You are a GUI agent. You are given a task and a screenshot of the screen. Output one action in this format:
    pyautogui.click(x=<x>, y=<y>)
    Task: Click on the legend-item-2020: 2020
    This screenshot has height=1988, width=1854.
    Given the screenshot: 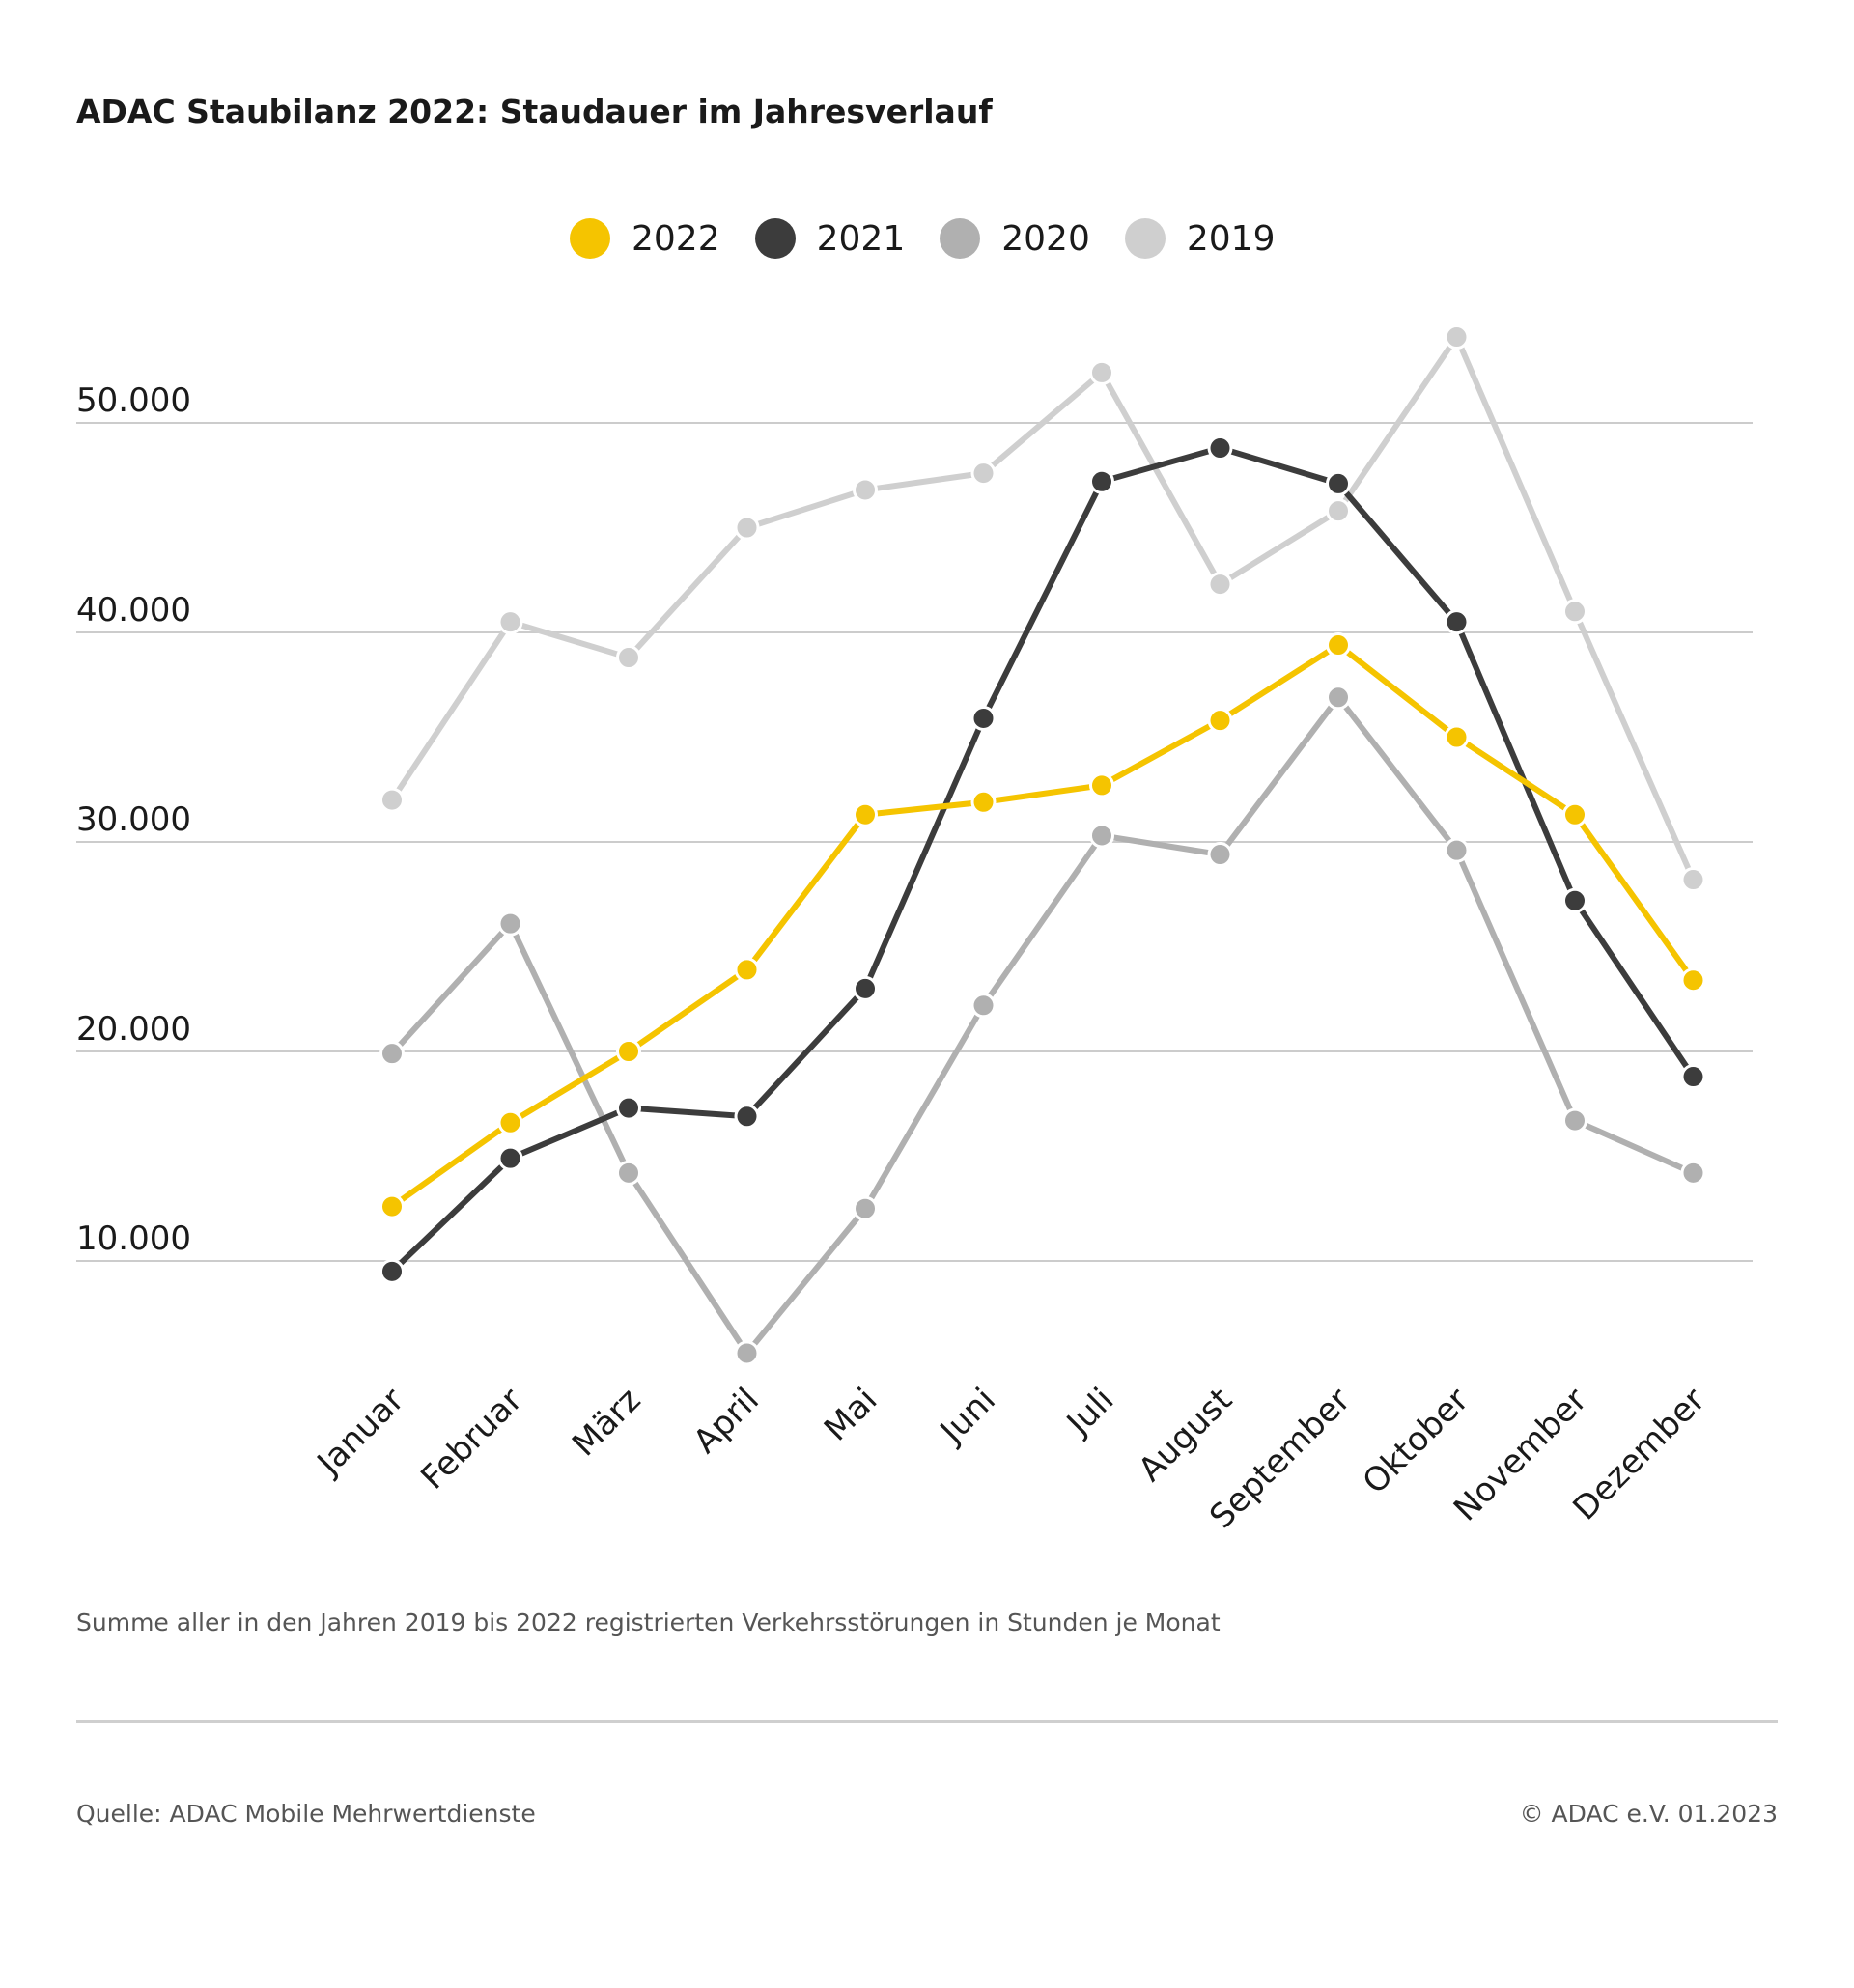 What is the action you would take?
    pyautogui.click(x=1015, y=239)
    